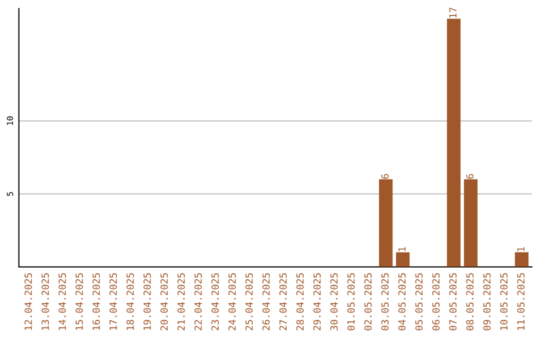  Describe the element at coordinates (181, 301) in the screenshot. I see `x-tick-label: 21.04.2025` at that location.